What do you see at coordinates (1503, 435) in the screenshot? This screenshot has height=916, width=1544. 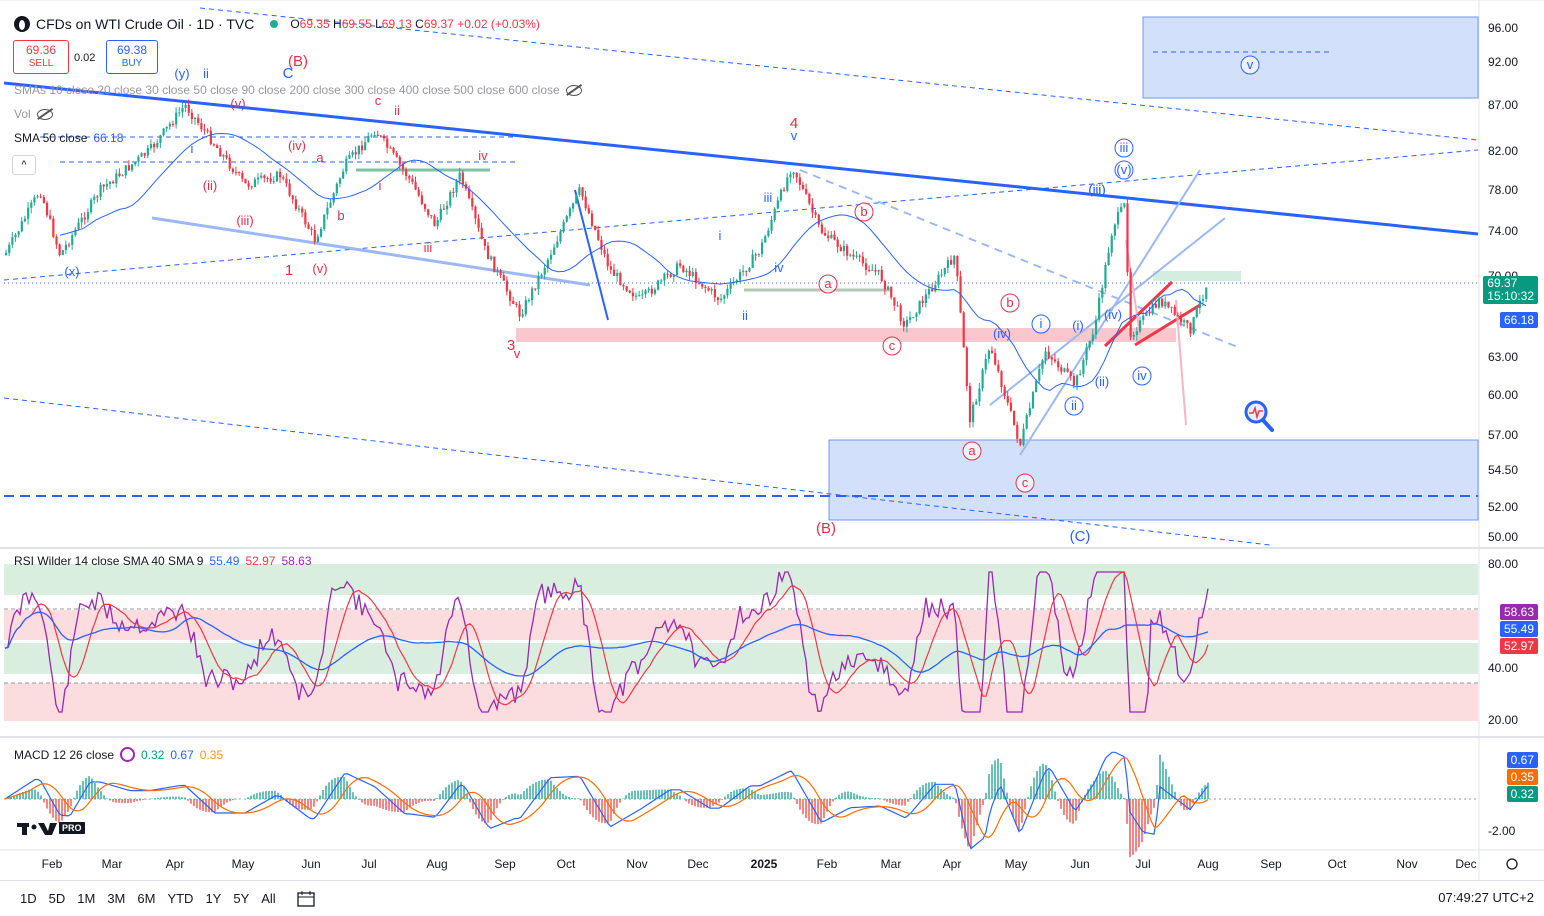 I see `price-axis-tick: 57.00` at bounding box center [1503, 435].